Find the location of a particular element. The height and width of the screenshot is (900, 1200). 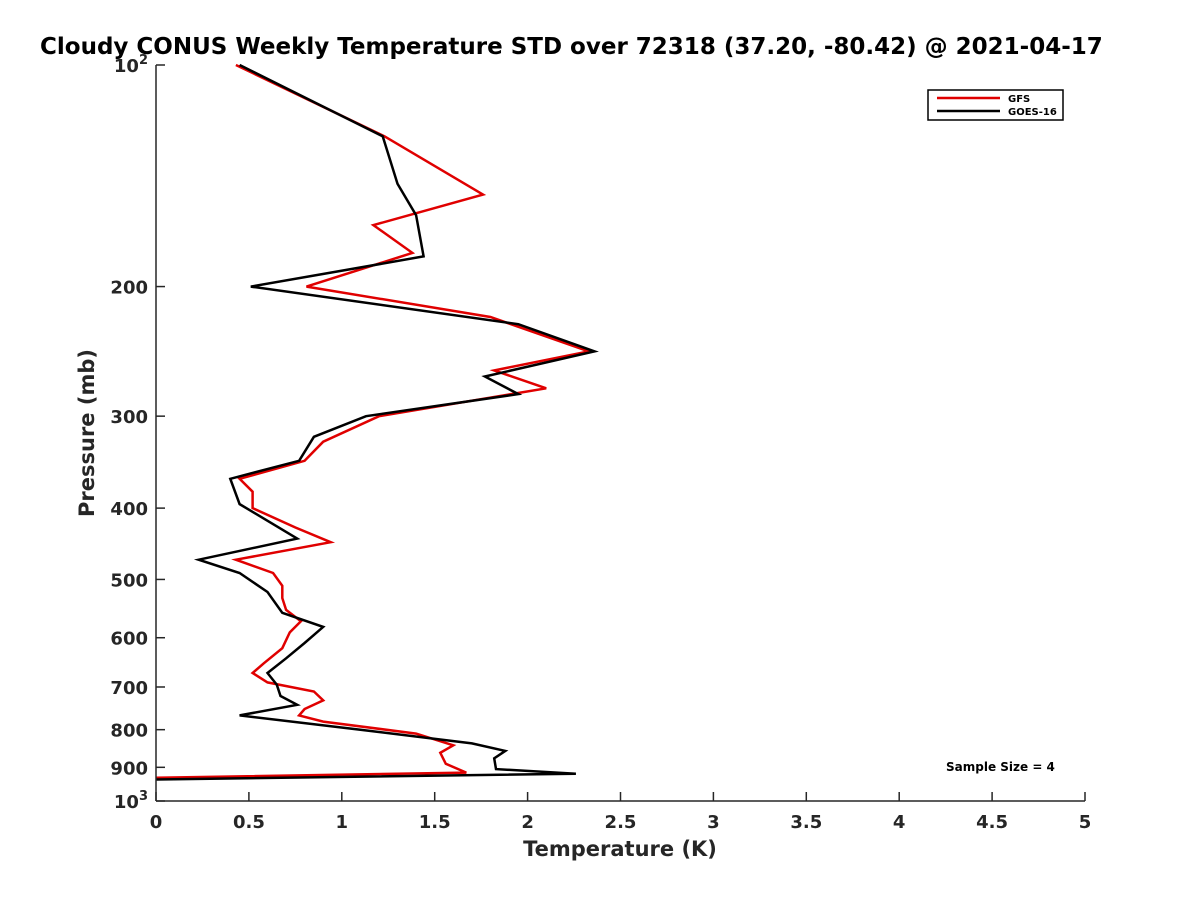

legend-label-goes16: GOES-16 is located at coordinates (1032, 112).